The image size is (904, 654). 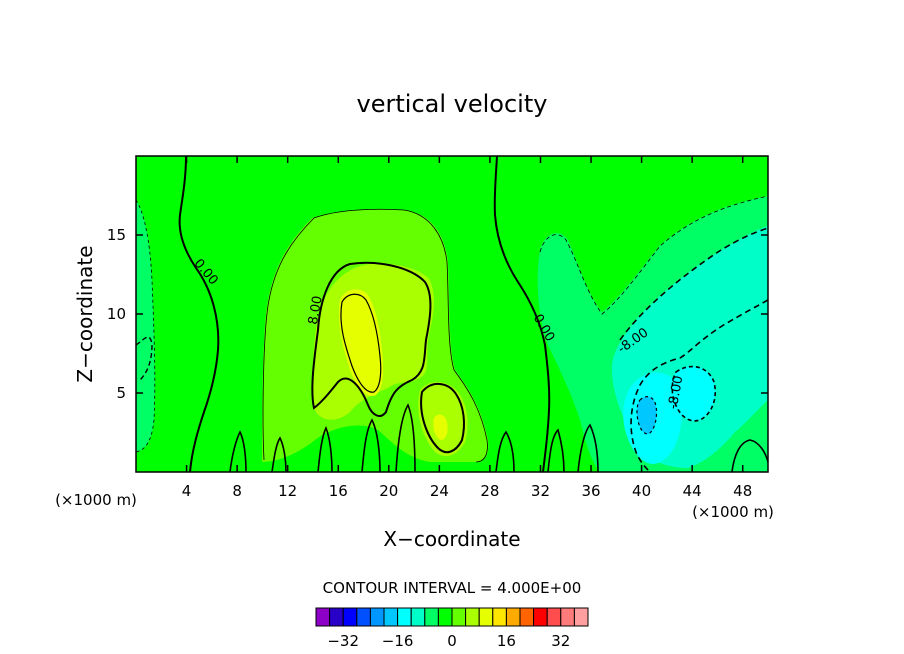 I want to click on colorbar-tick-label: 32, so click(x=560, y=641).